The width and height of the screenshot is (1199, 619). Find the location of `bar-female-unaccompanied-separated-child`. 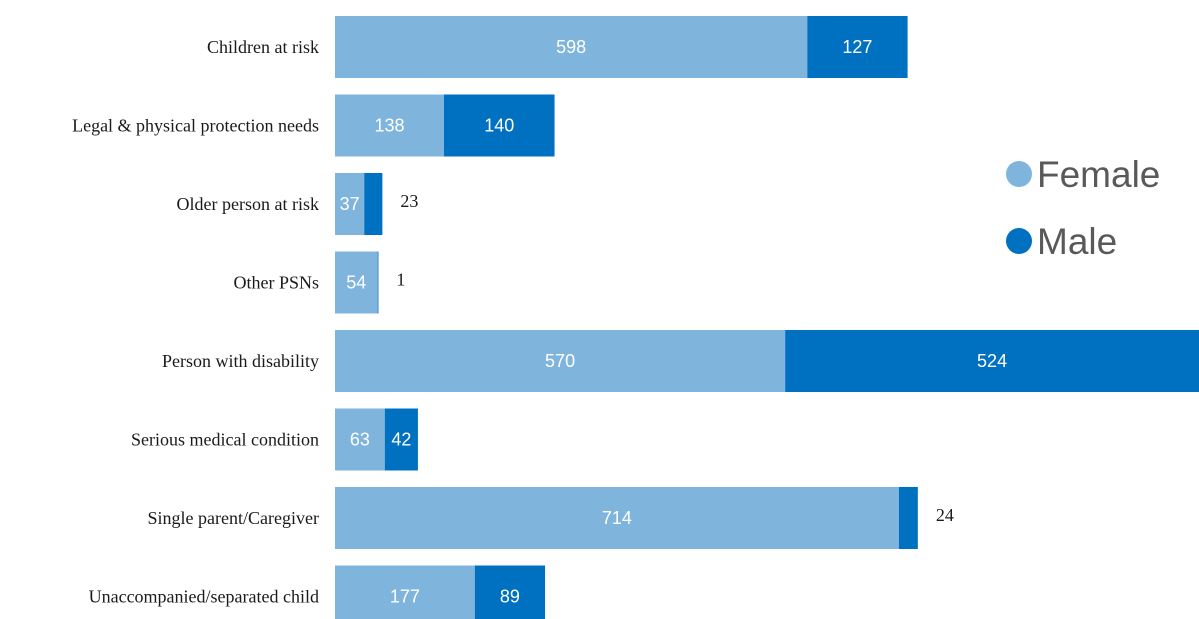

bar-female-unaccompanied-separated-child is located at coordinates (405, 592).